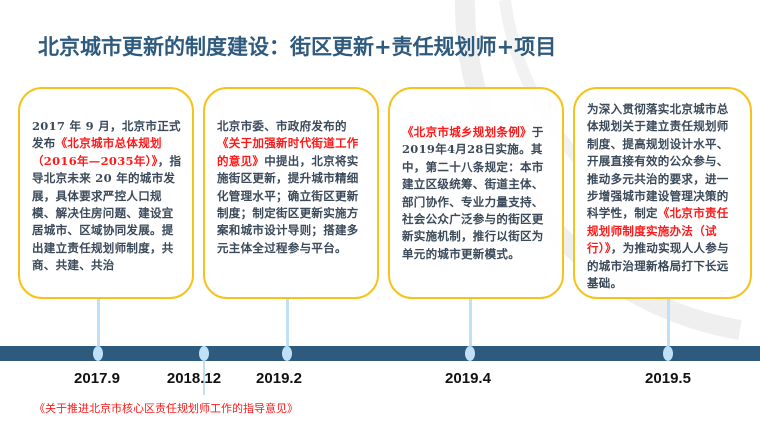 The height and width of the screenshot is (423, 760). What do you see at coordinates (658, 231) in the screenshot?
I see `document-title: 《北京市责任规划师制度实施办法（试行）》` at bounding box center [658, 231].